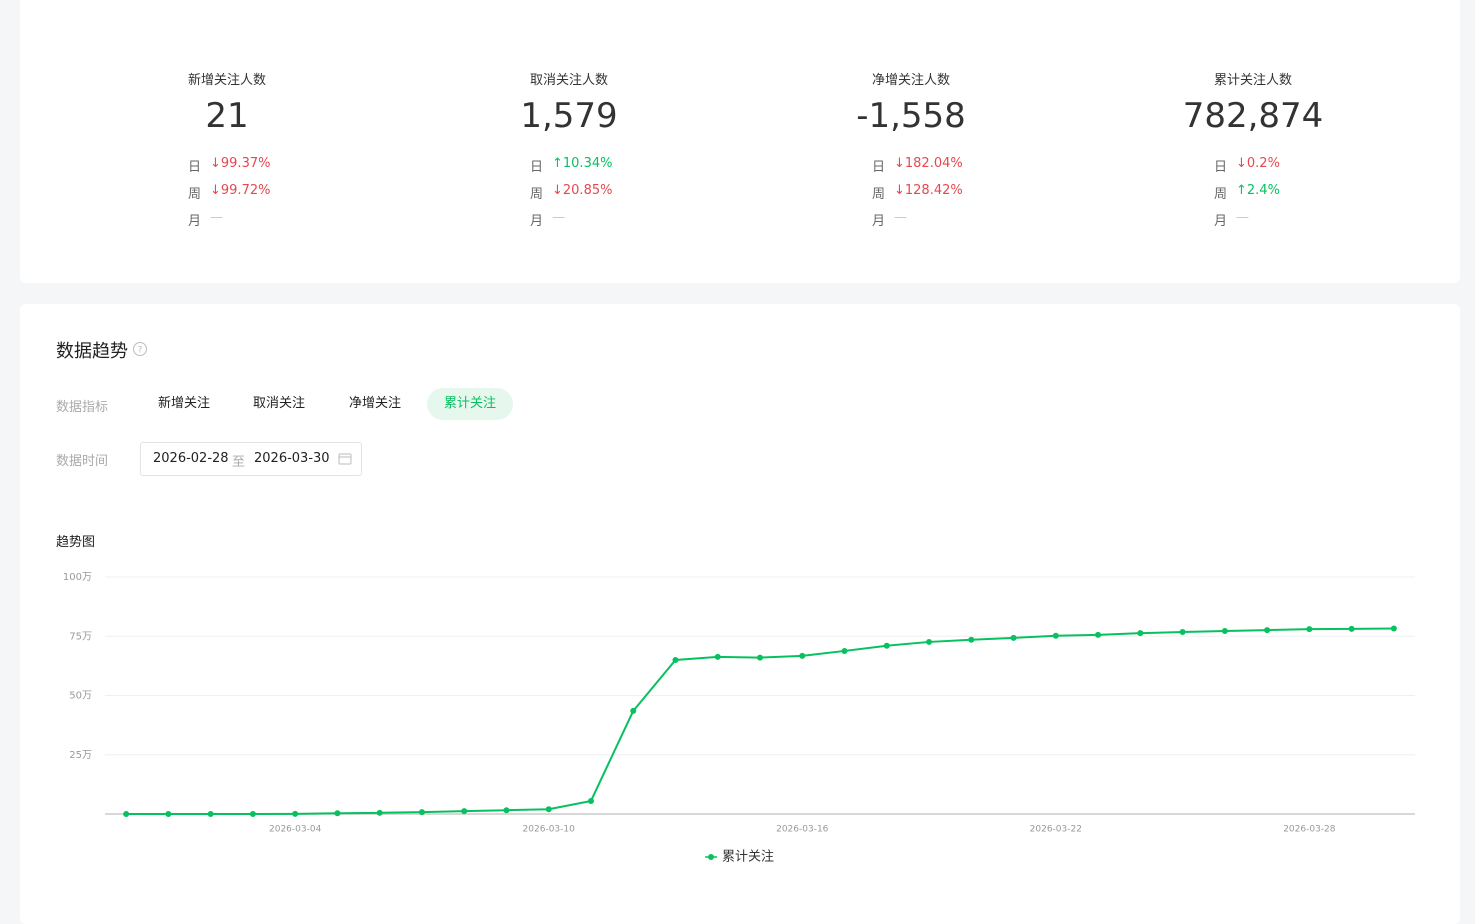 The width and height of the screenshot is (1475, 924). Describe the element at coordinates (77, 577) in the screenshot. I see `y-tick-label: 100万` at that location.